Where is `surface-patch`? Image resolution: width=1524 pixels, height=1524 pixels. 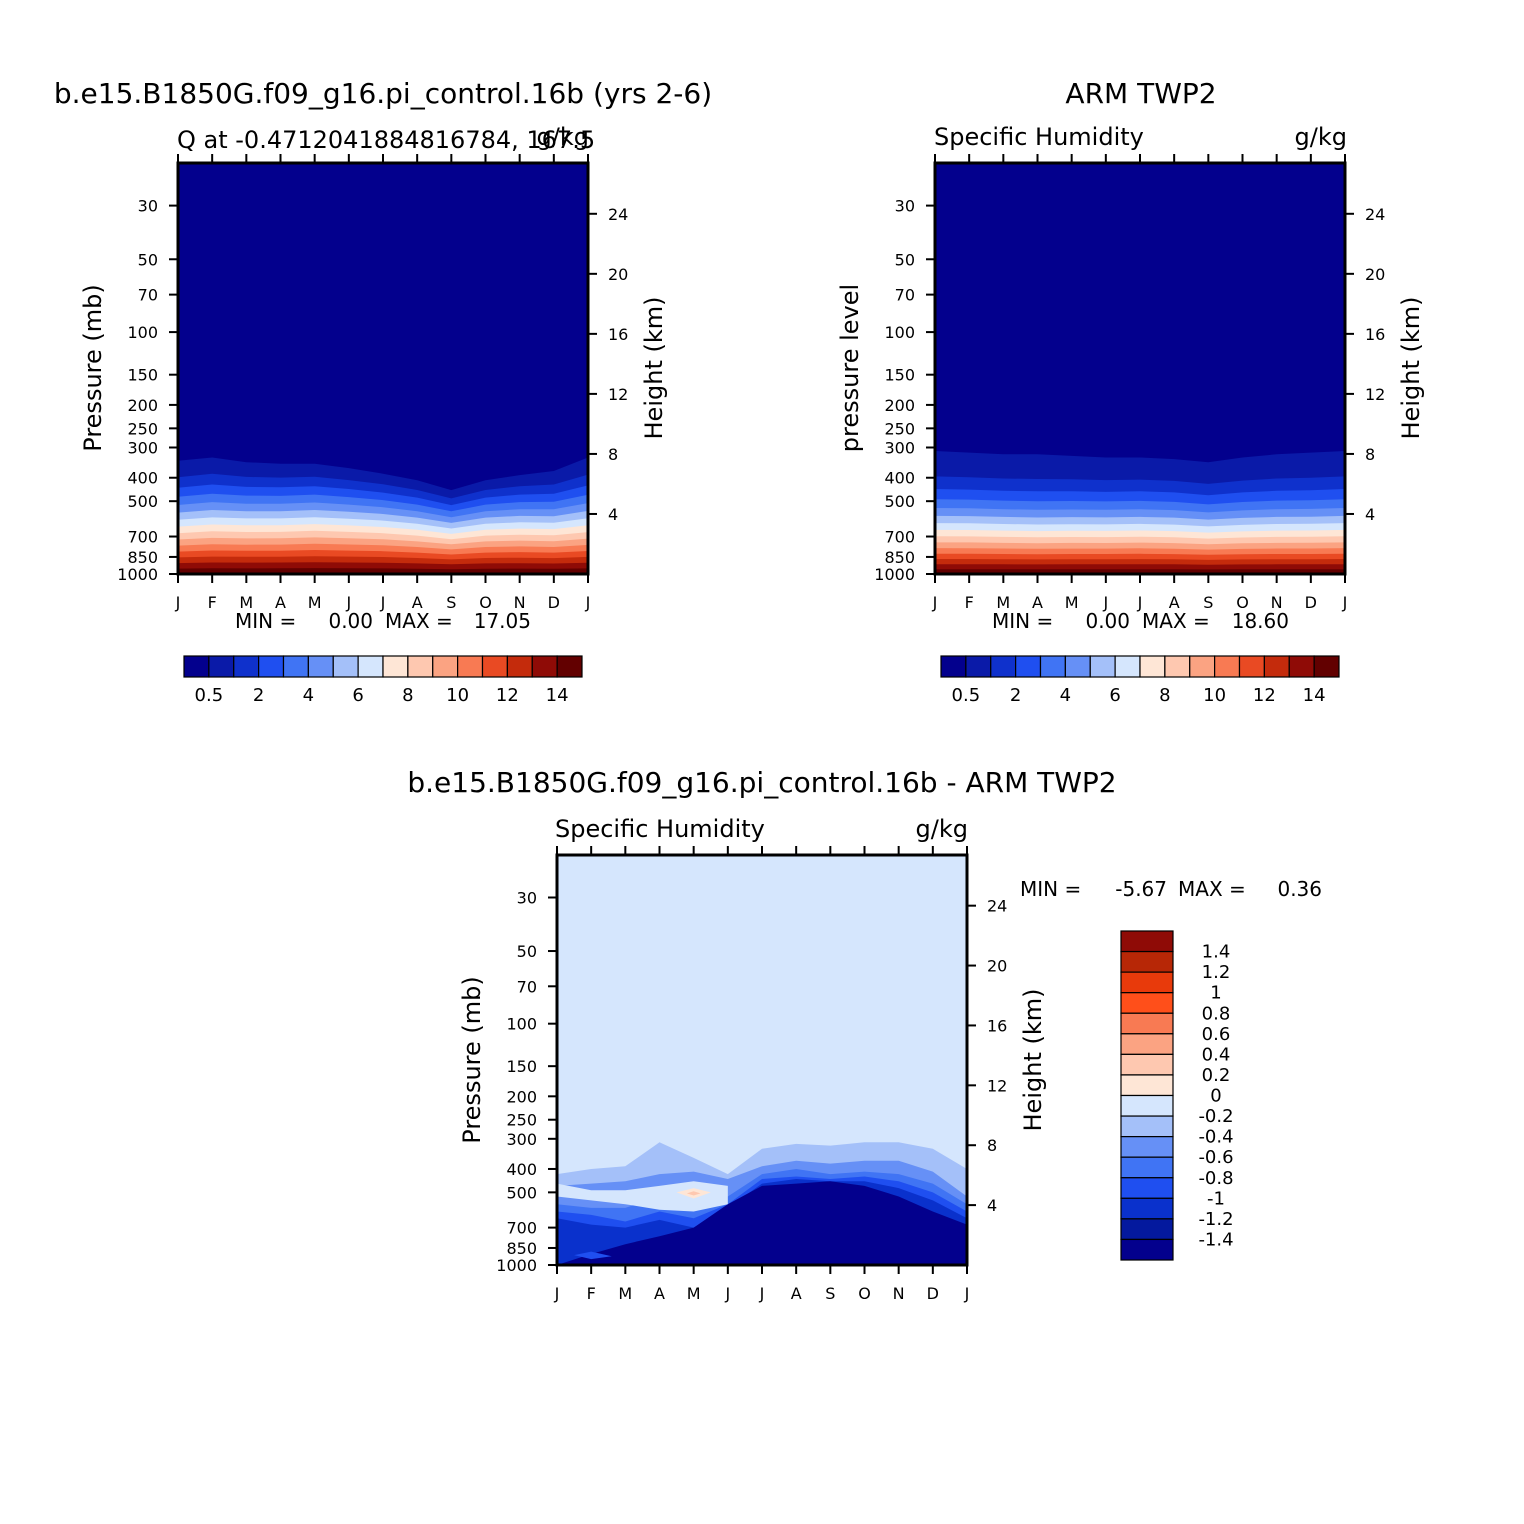
surface-patch is located at coordinates (593, 1255).